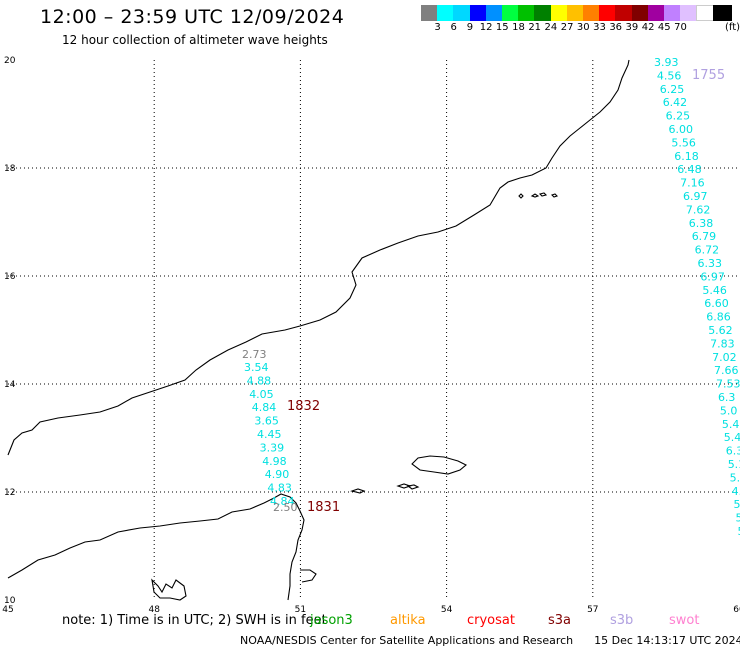 The height and width of the screenshot is (650, 740). I want to click on wave-height-value: 2.50, so click(285, 507).